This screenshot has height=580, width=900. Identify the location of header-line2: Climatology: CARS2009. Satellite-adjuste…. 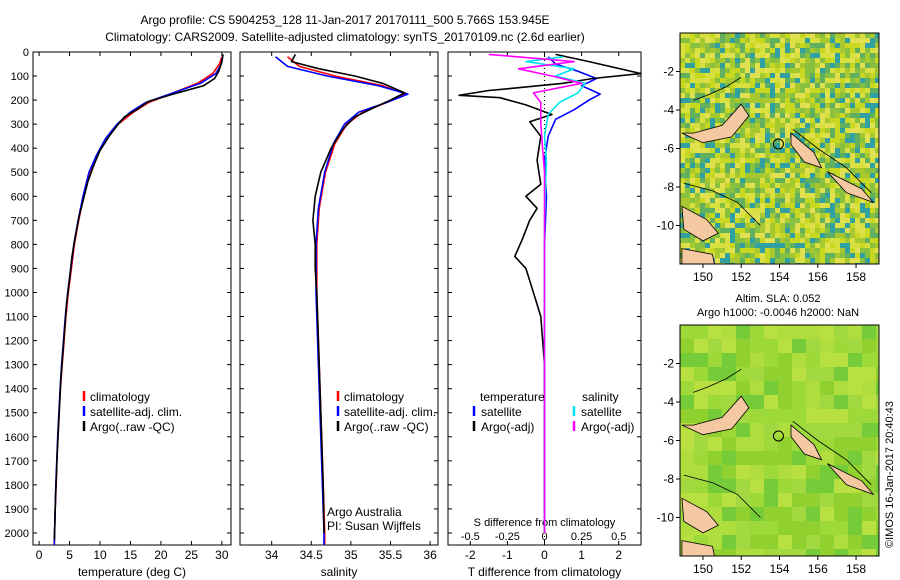
(345, 37).